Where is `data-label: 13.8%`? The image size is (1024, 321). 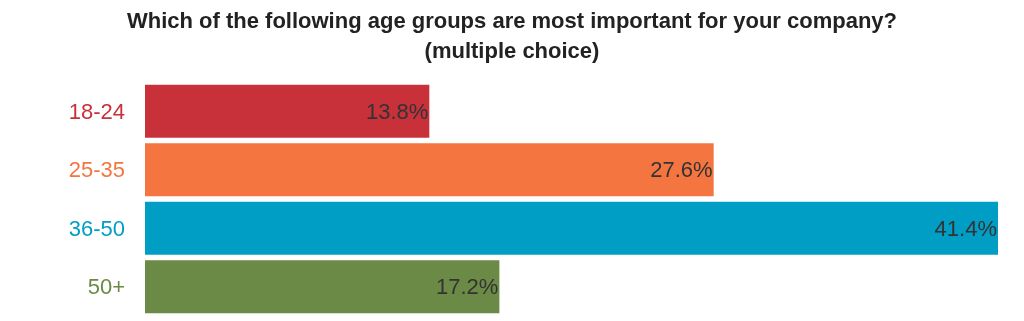
data-label: 13.8% is located at coordinates (397, 111).